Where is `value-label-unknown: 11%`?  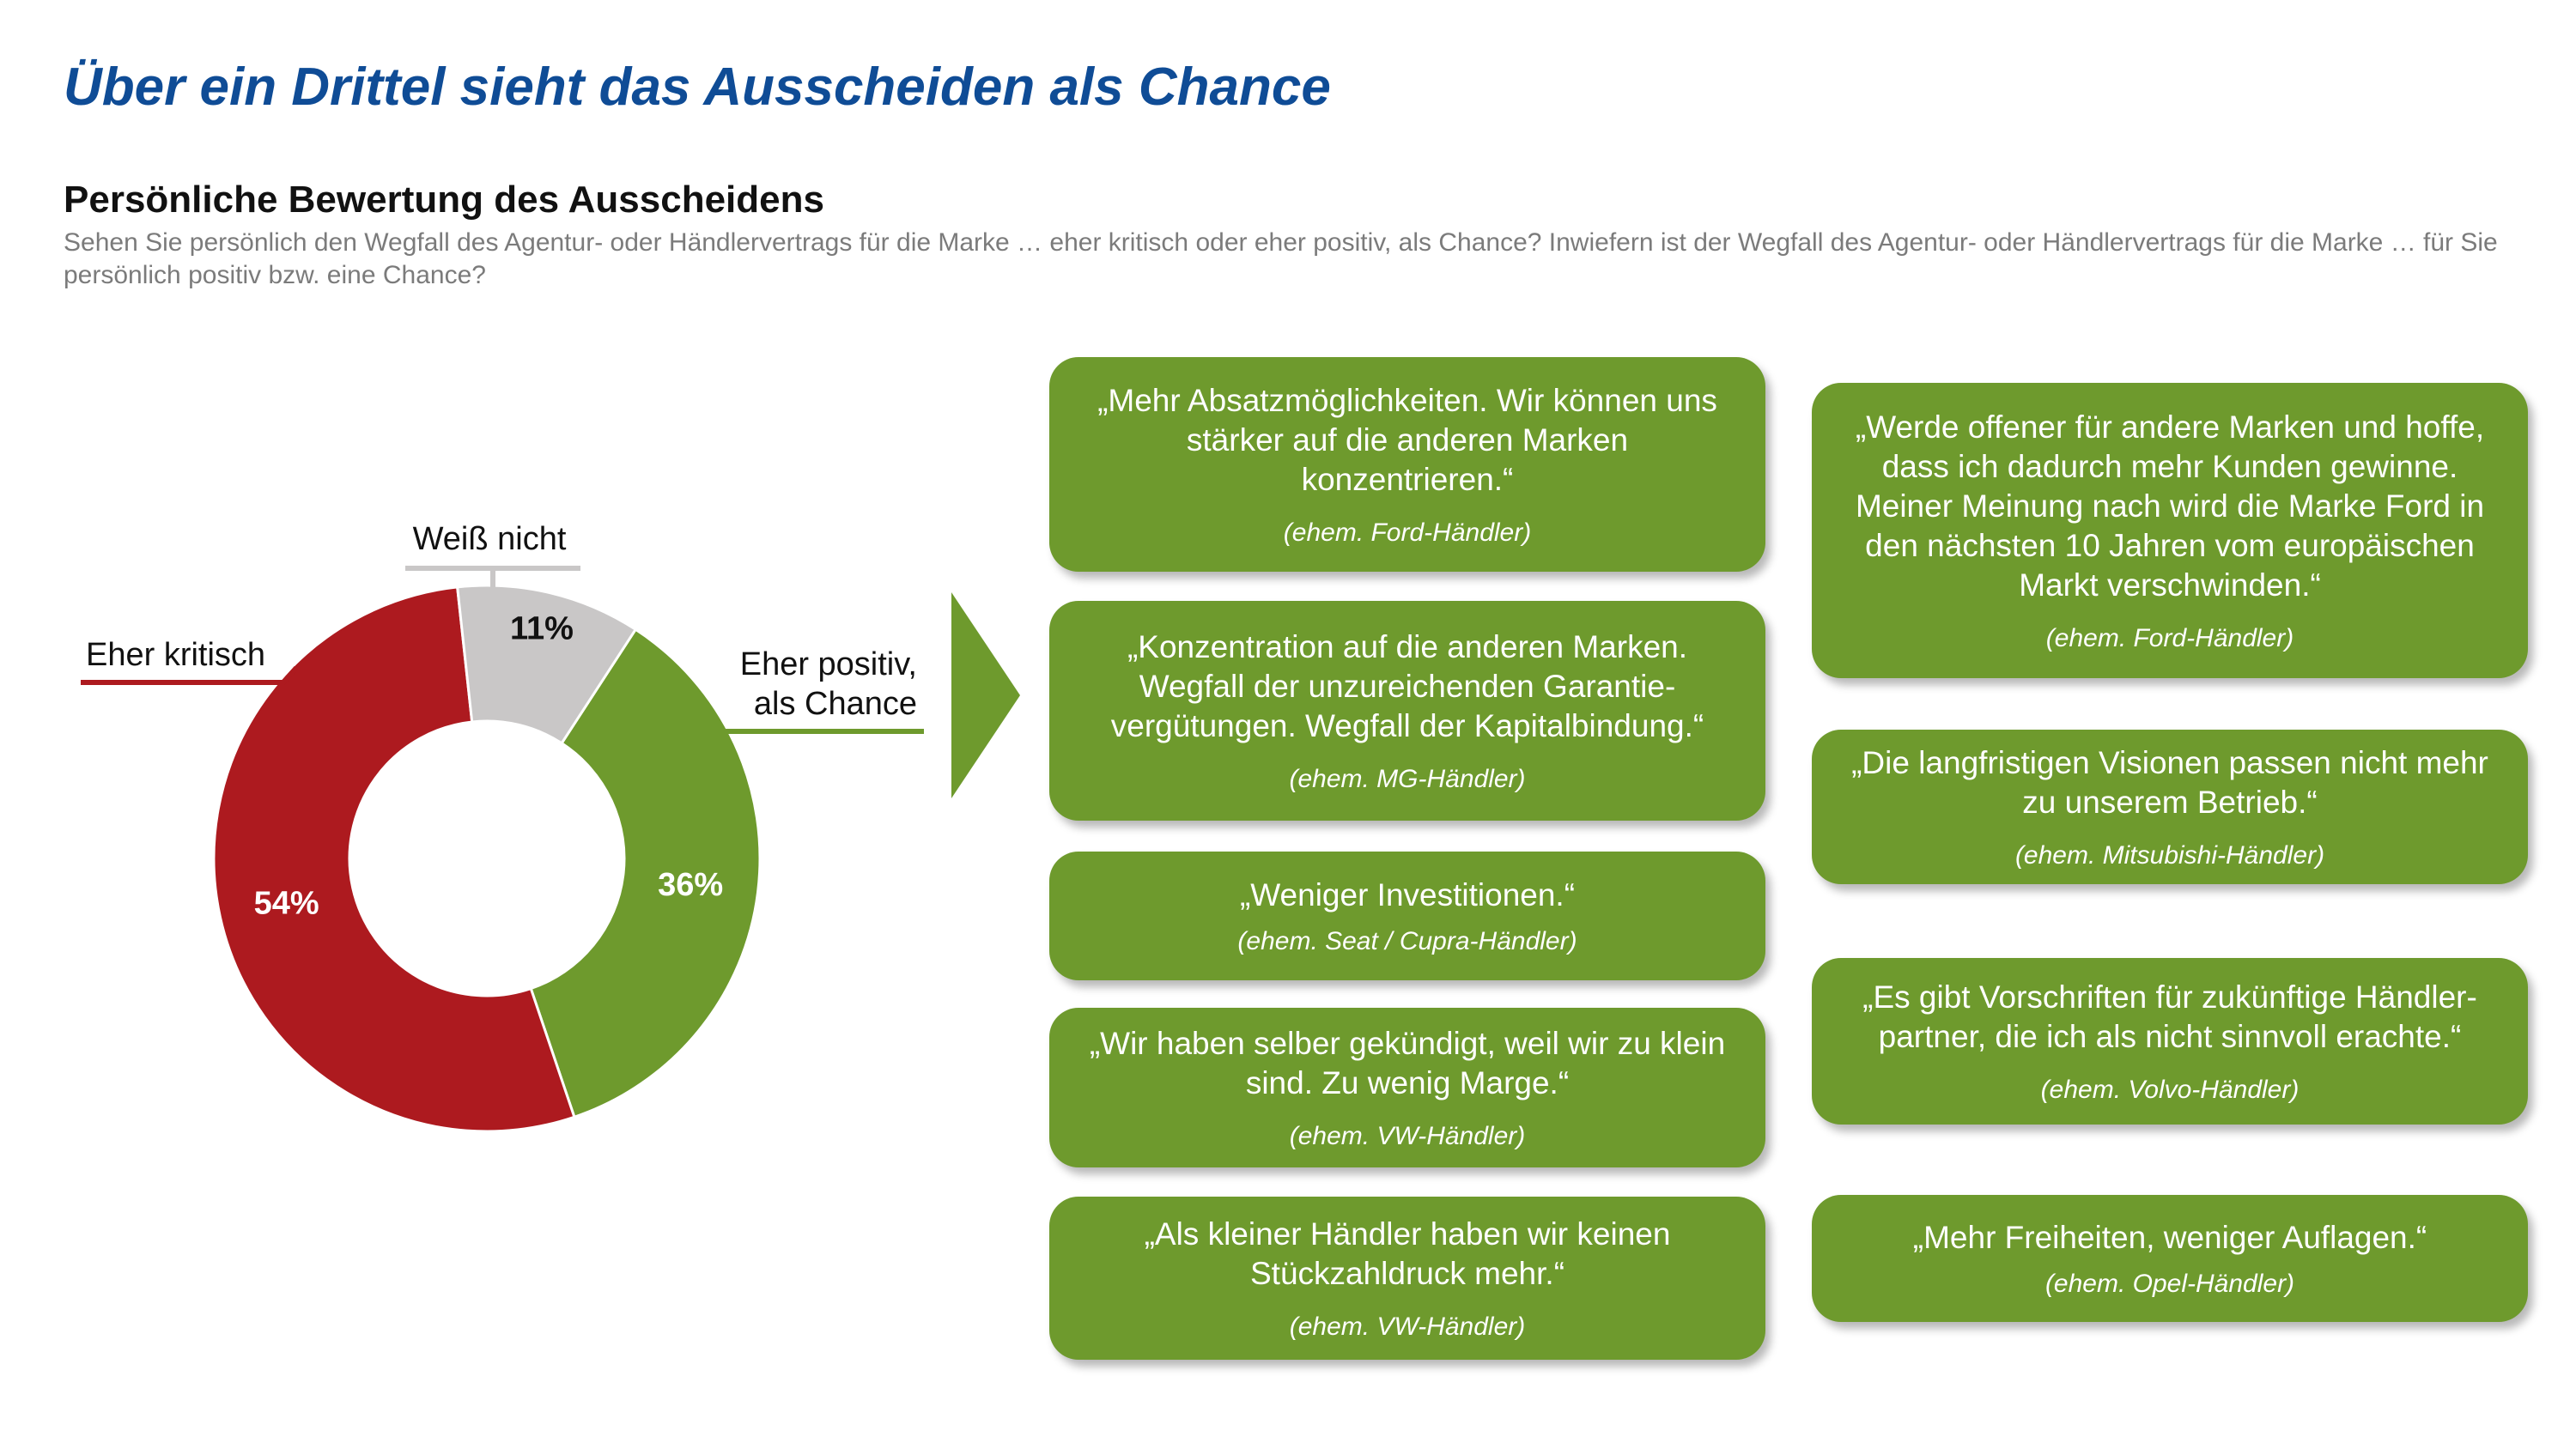 value-label-unknown: 11% is located at coordinates (542, 629).